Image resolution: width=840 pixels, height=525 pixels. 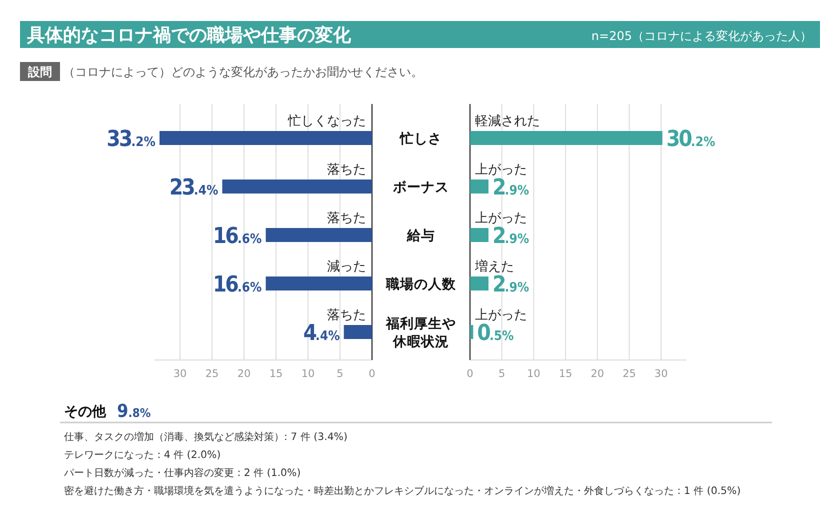 What do you see at coordinates (420, 188) in the screenshot?
I see `y-tick-label: ボーナス` at bounding box center [420, 188].